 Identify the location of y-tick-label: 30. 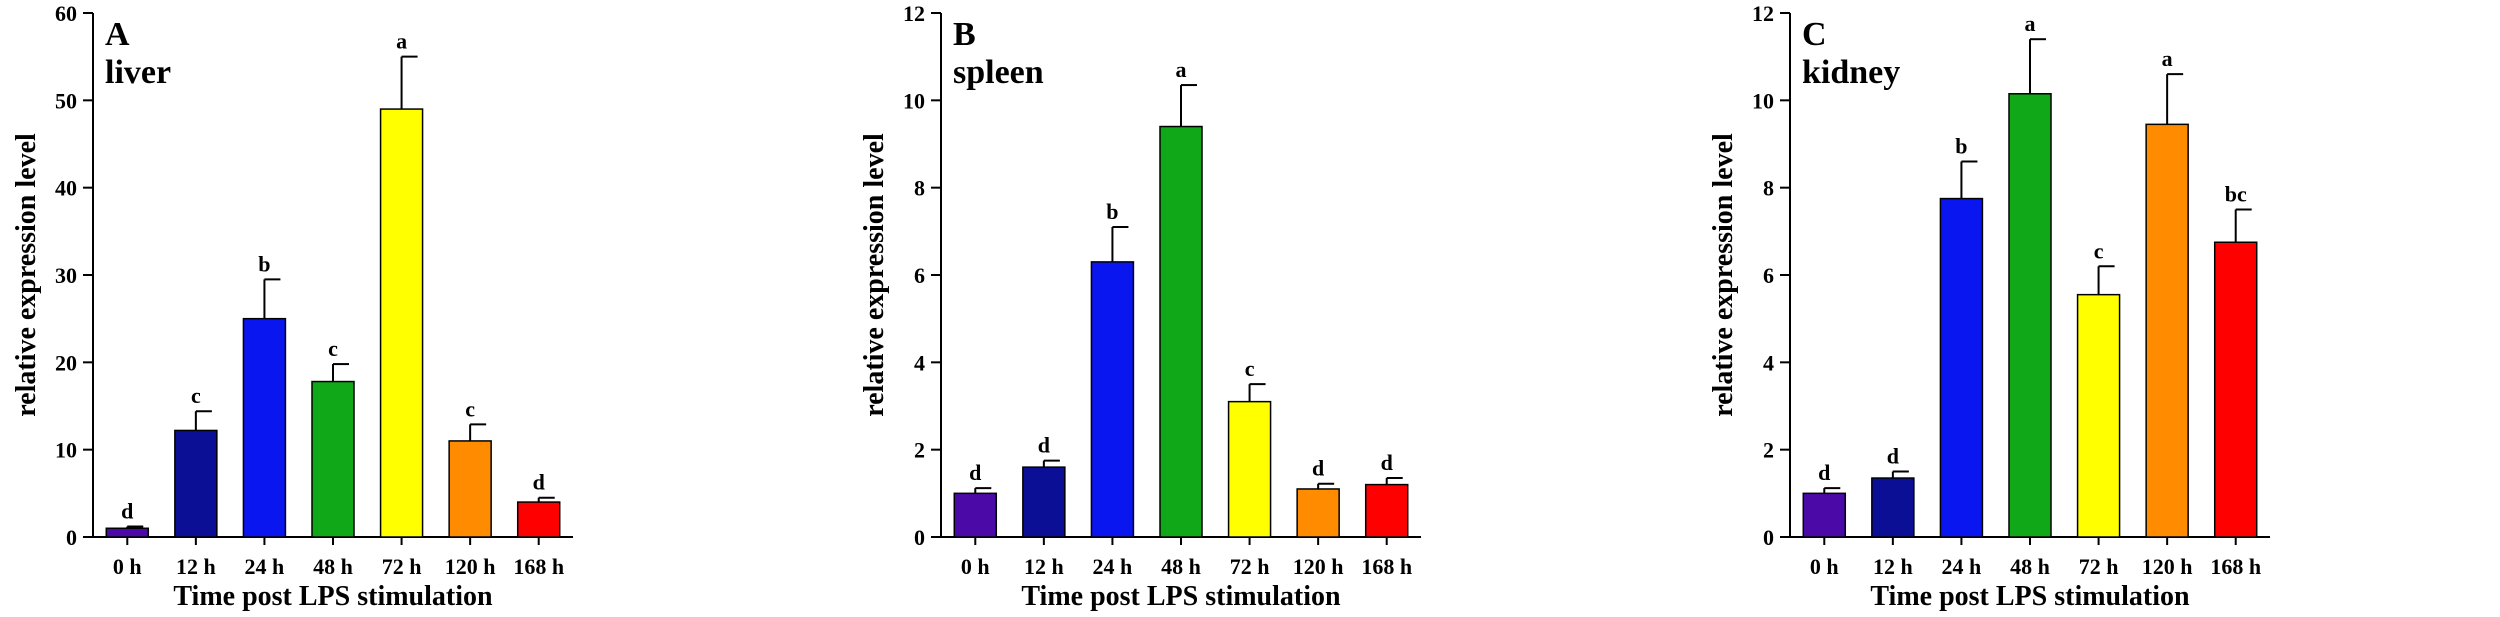
(66, 275).